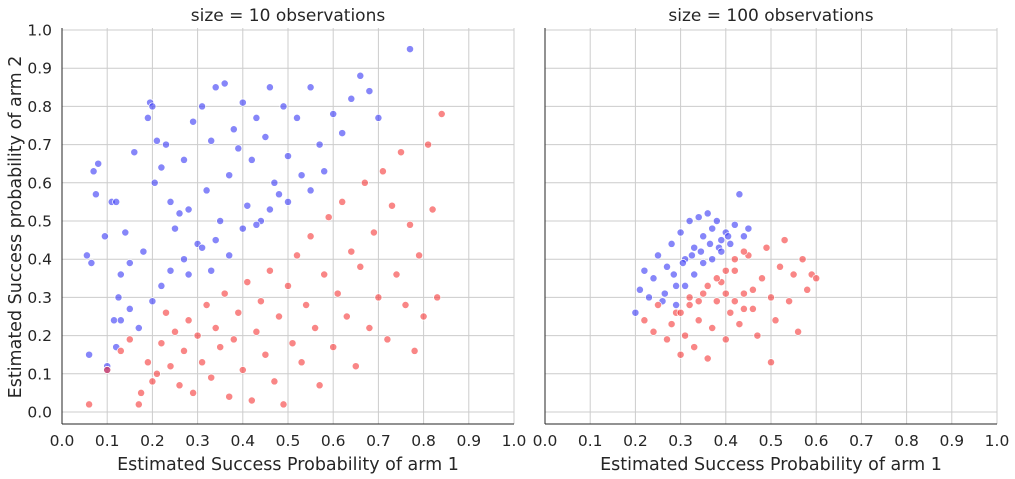 This screenshot has width=1015, height=479. Describe the element at coordinates (197, 441) in the screenshot. I see `x-tick-label: 0.3` at that location.